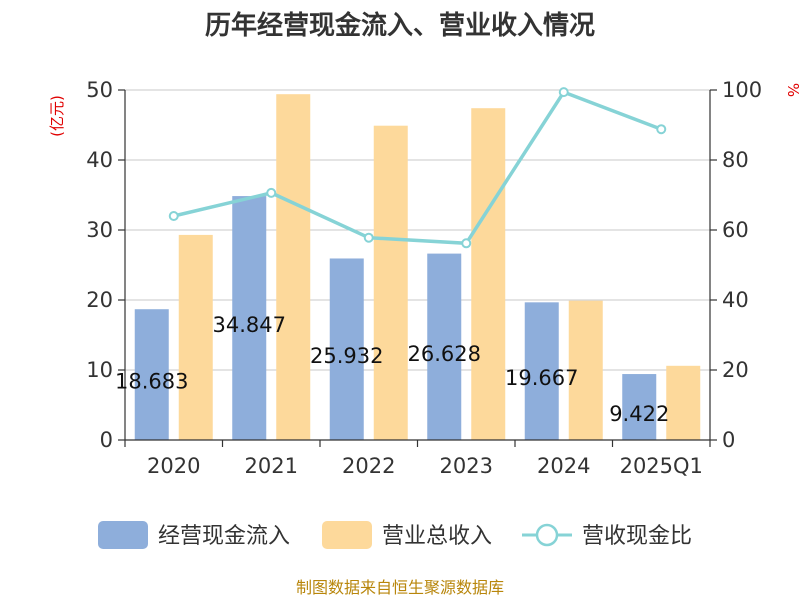 This screenshot has height=600, width=800. Describe the element at coordinates (151, 382) in the screenshot. I see `bar-data-label: 18.683` at that location.